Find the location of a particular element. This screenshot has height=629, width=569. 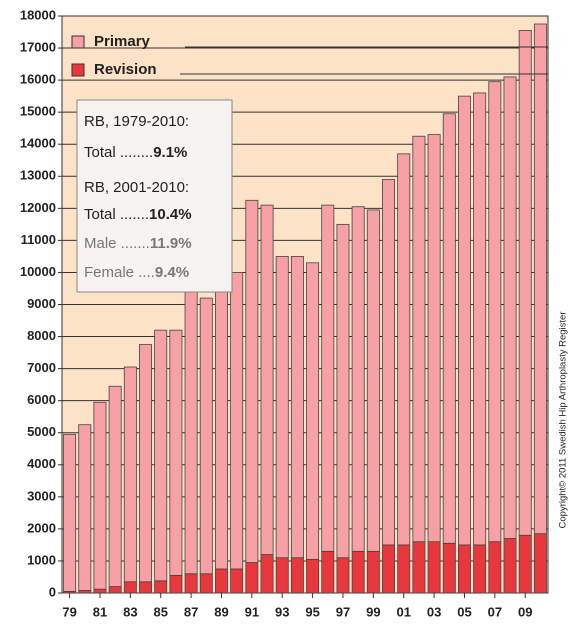

y-tick-label: 15000 is located at coordinates (38, 111).